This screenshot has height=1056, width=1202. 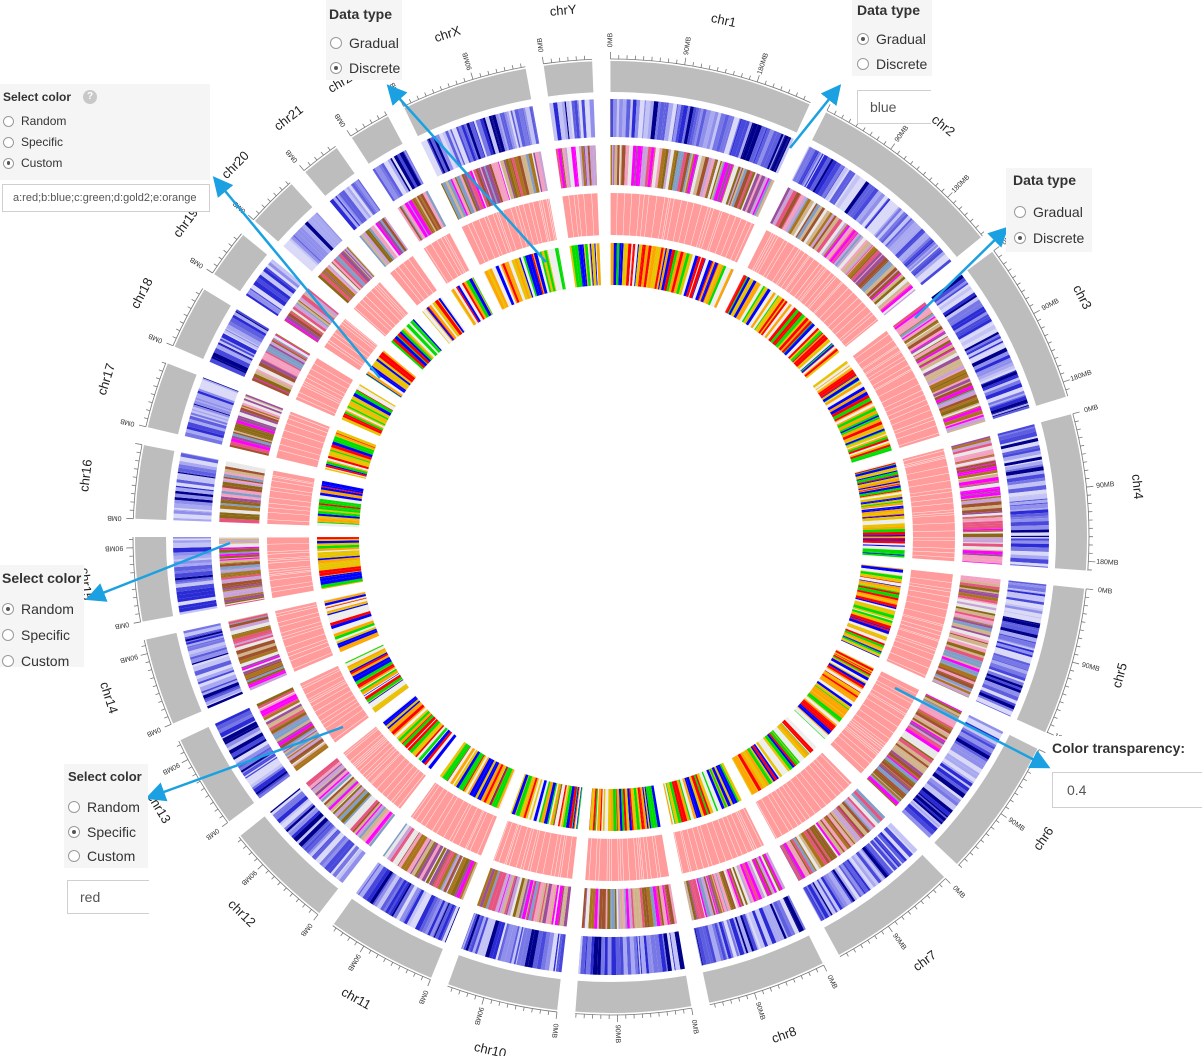 I want to click on help-icon: ?, so click(x=90, y=97).